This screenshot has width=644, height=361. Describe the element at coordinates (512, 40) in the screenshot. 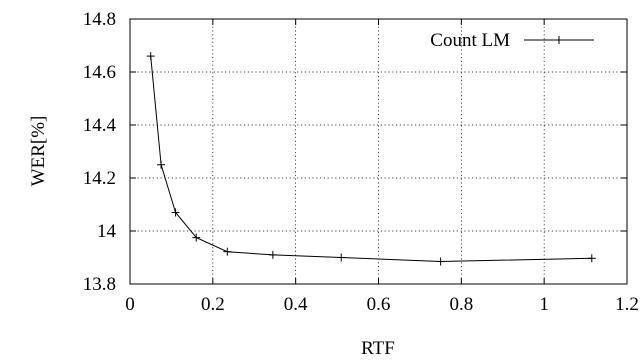

I see `legend: Count LM` at that location.